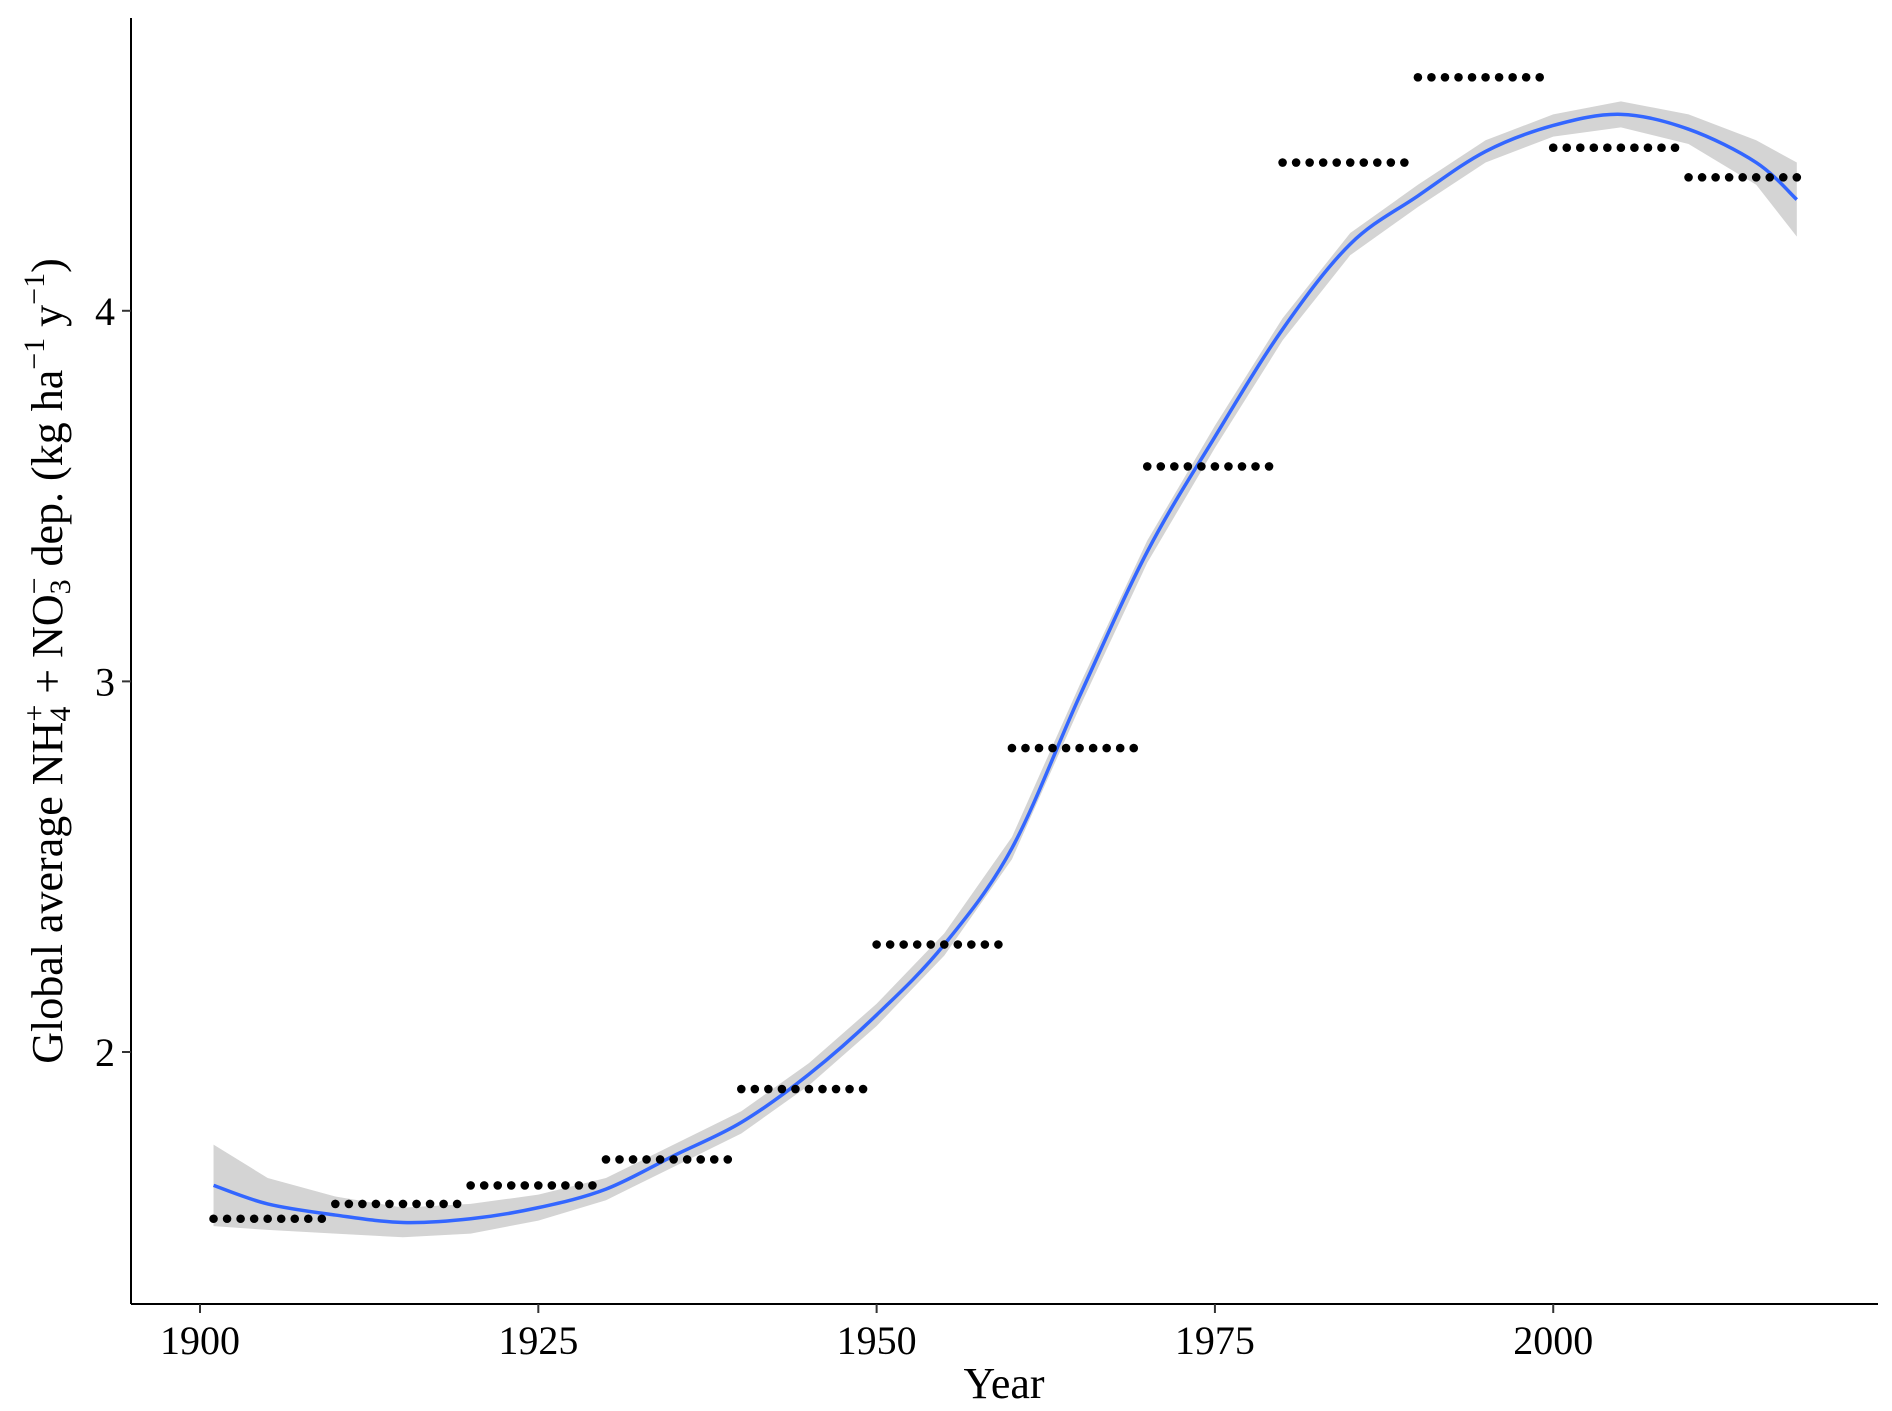 Image resolution: width=1892 pixels, height=1411 pixels. I want to click on x-tick-label: 1950, so click(877, 1340).